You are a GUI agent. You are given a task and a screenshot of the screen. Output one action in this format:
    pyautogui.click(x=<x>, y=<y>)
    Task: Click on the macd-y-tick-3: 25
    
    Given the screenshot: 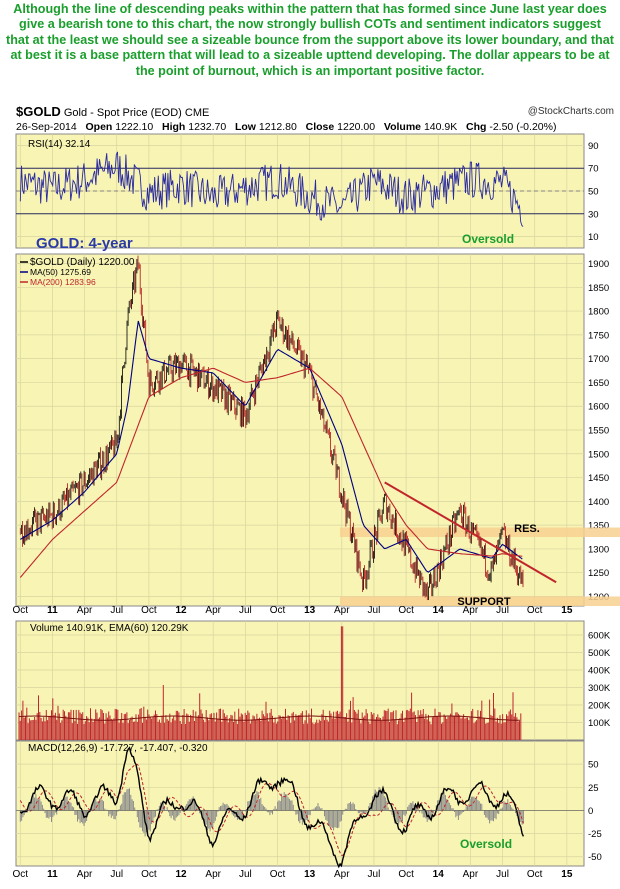 What is the action you would take?
    pyautogui.click(x=593, y=788)
    